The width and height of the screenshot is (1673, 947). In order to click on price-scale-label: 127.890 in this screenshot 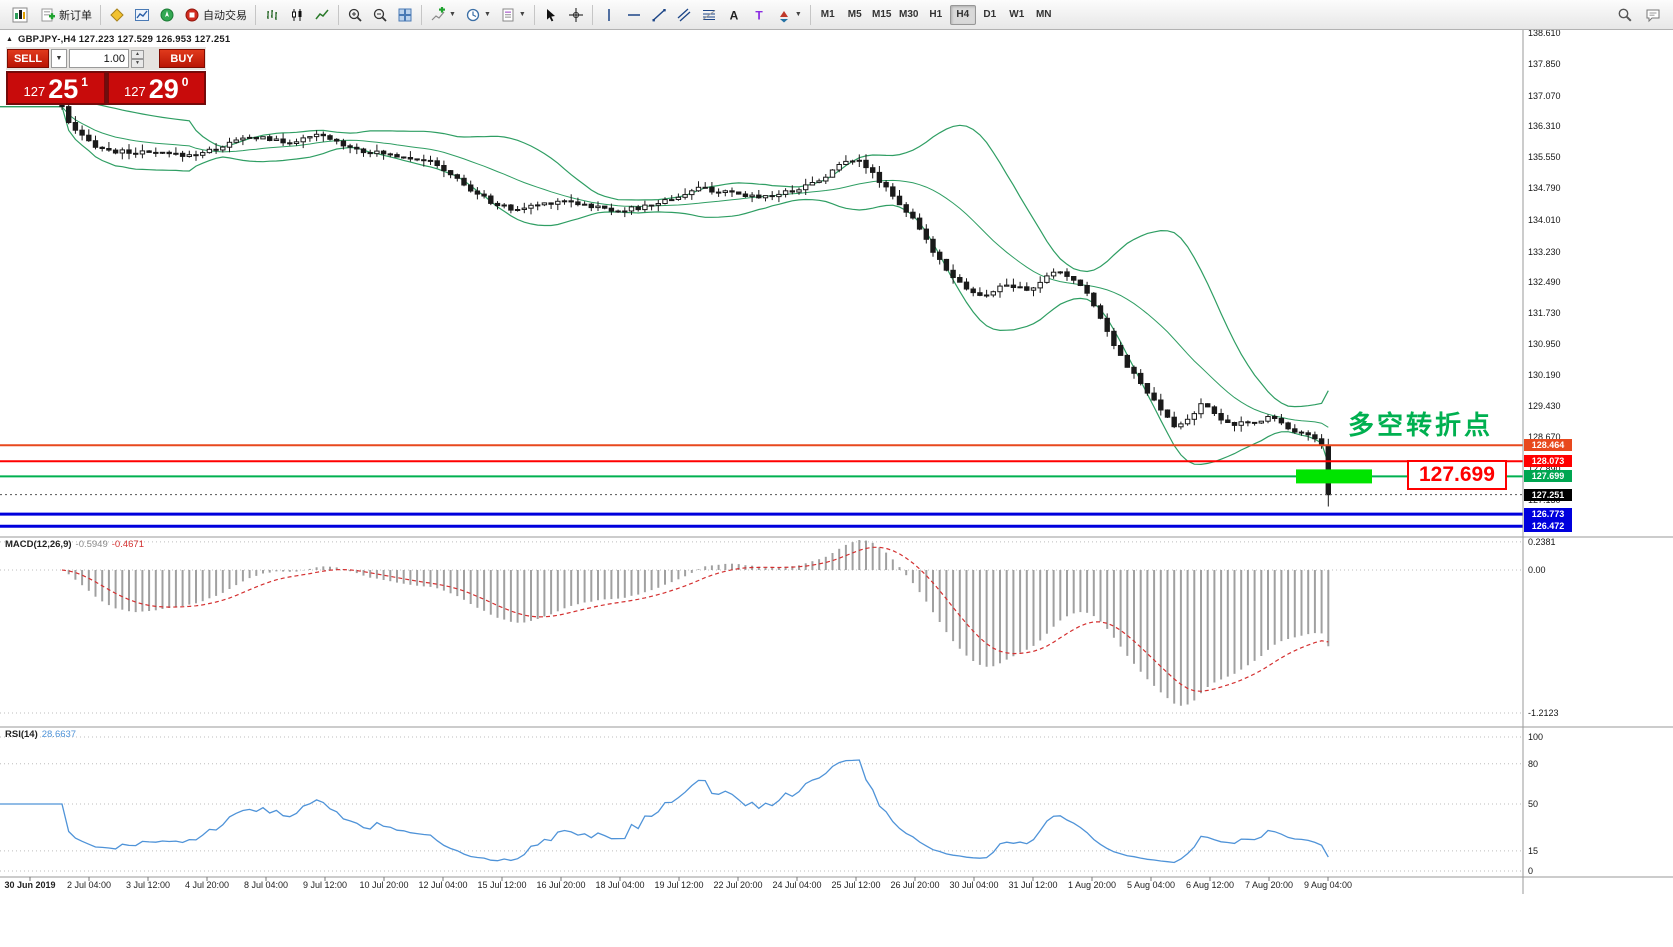, I will do `click(1544, 468)`.